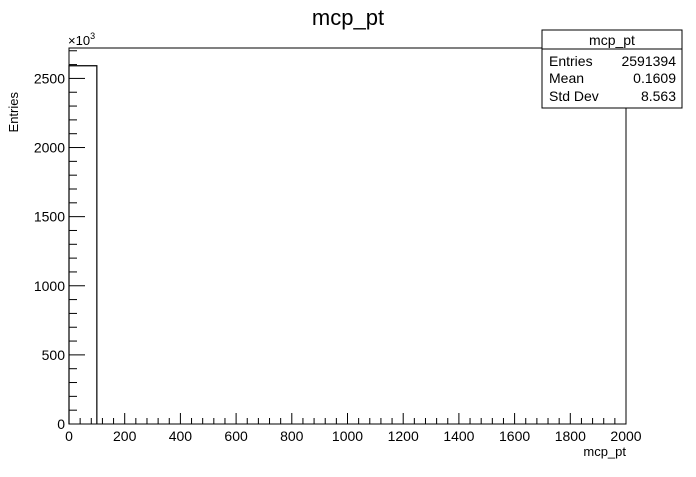  I want to click on x-tick-label: 400, so click(181, 436).